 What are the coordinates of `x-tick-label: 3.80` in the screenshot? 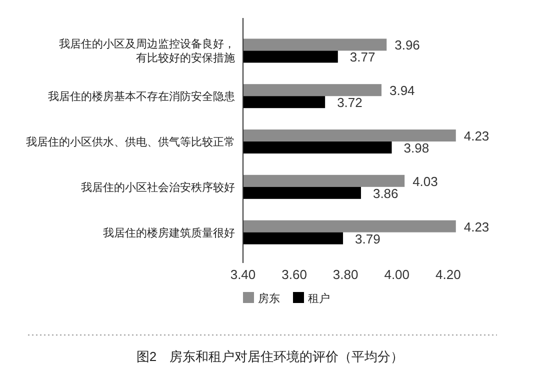 It's located at (345, 274).